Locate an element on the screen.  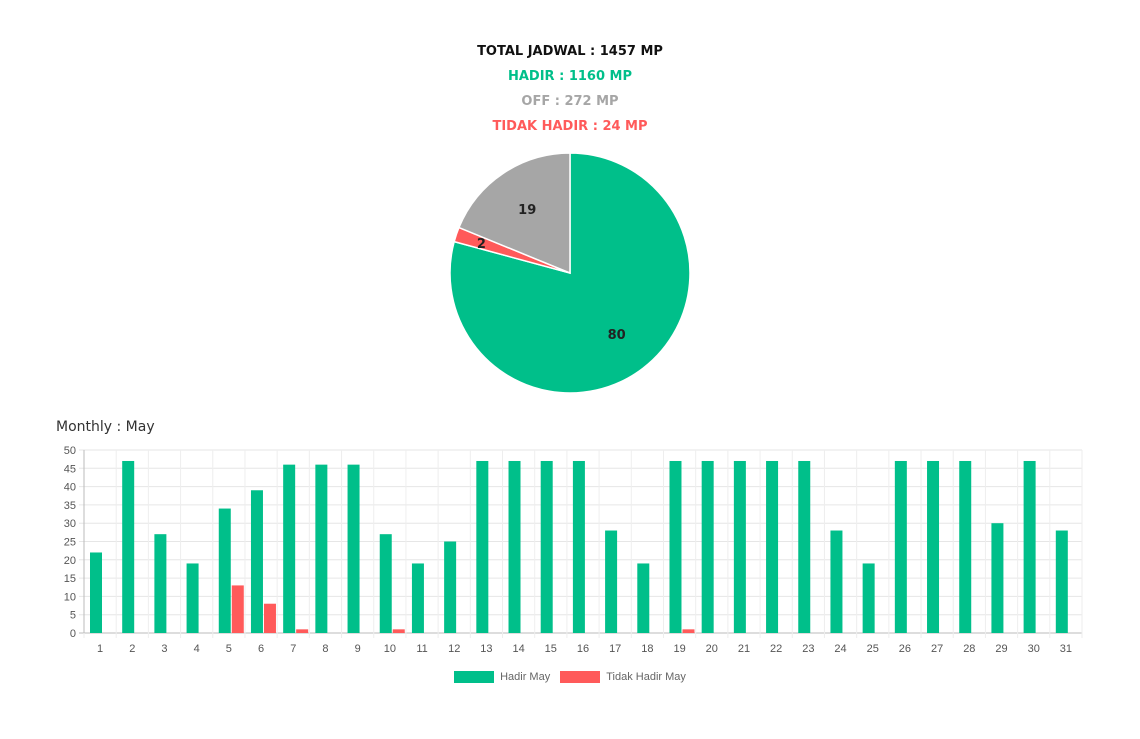
x-tick-label: 2 is located at coordinates (132, 649).